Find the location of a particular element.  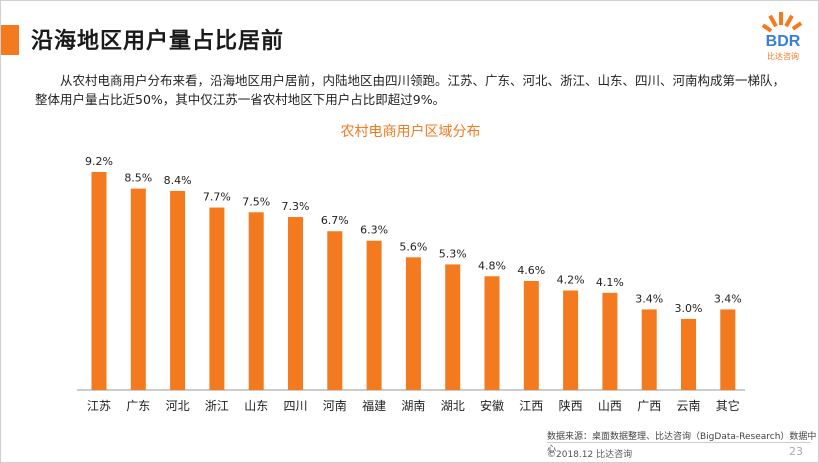

data-label-5: 7.3% is located at coordinates (296, 206).